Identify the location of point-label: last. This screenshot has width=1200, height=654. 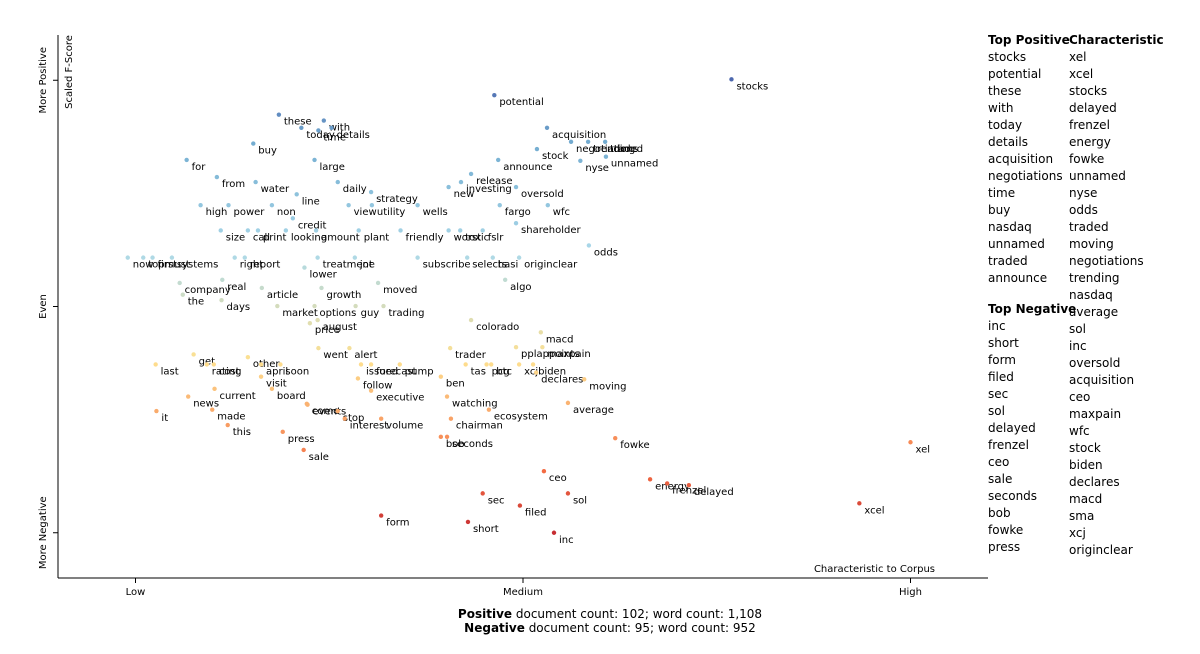
(170, 371).